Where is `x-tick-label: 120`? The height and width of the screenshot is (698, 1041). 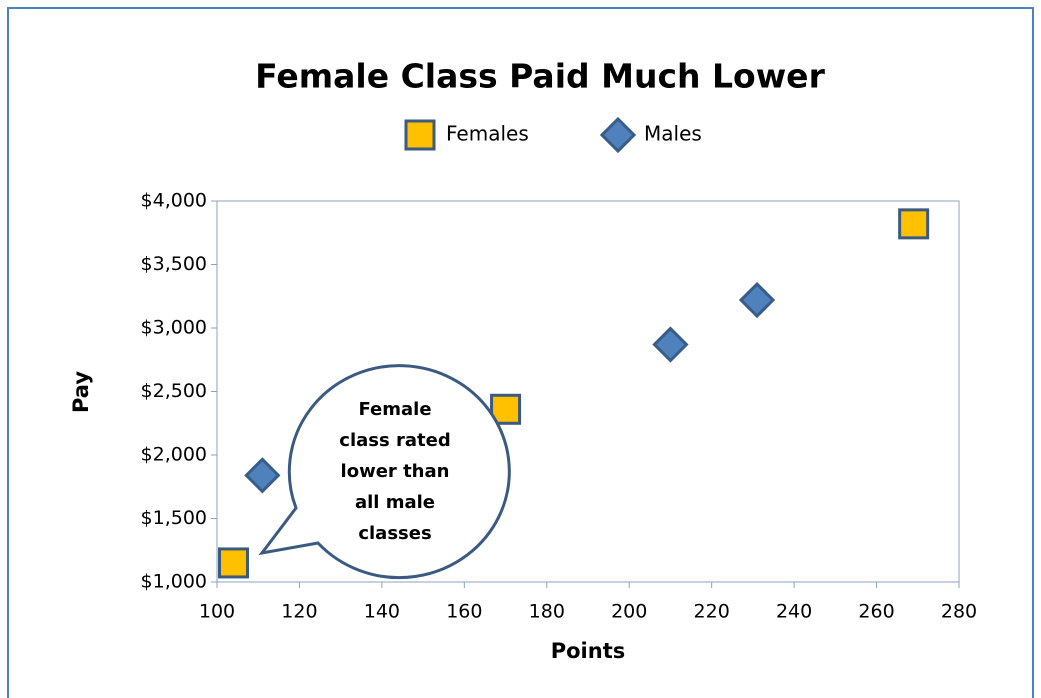 x-tick-label: 120 is located at coordinates (299, 612).